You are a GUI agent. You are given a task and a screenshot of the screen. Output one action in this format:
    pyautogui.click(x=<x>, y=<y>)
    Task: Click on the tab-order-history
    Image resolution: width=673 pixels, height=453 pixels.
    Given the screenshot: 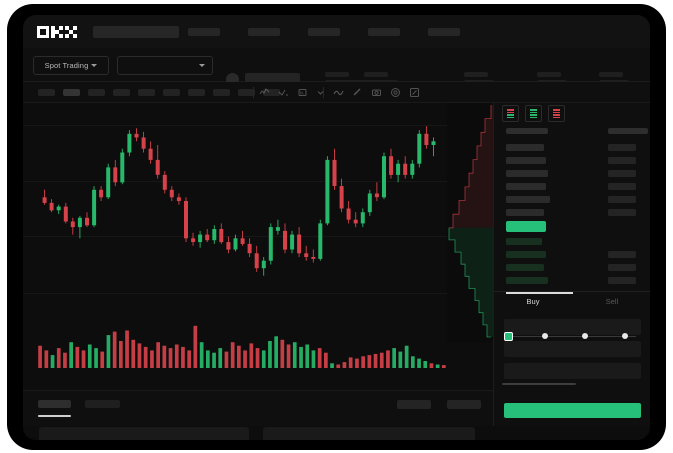 What is the action you would take?
    pyautogui.click(x=102, y=404)
    